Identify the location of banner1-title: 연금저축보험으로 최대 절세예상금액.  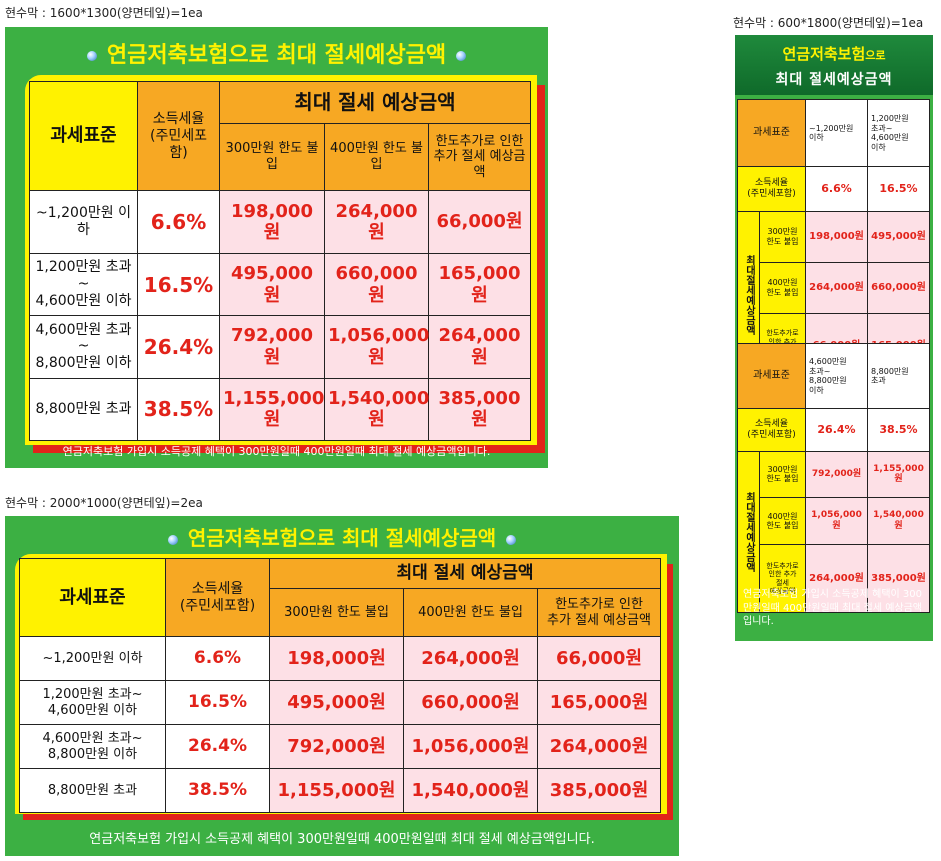
(276, 55).